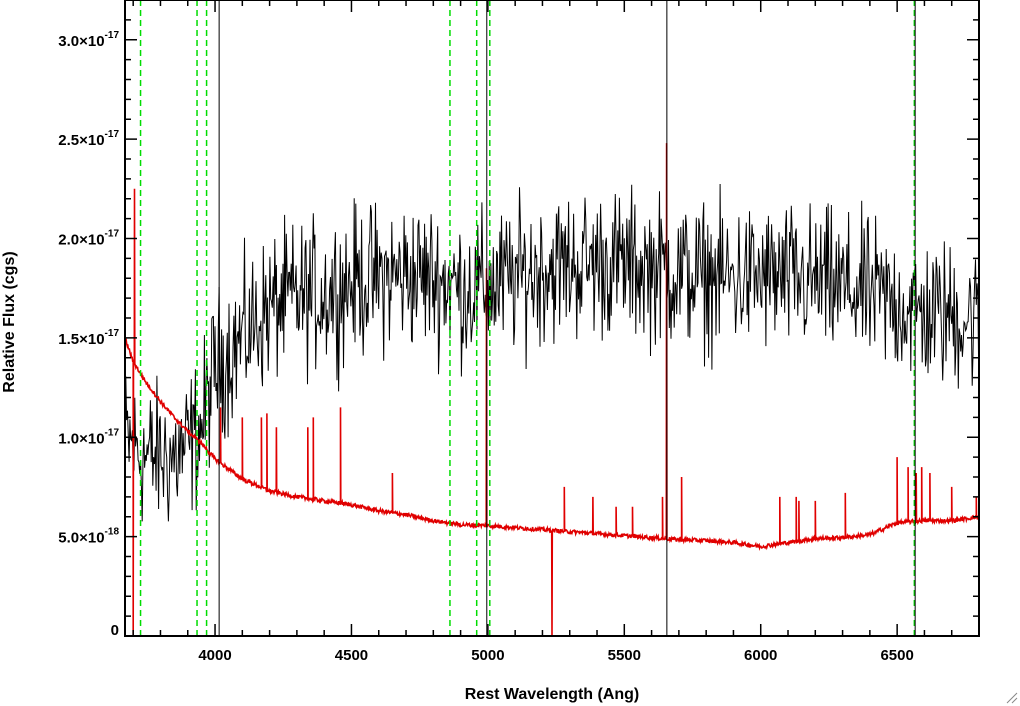 This screenshot has height=706, width=1020. I want to click on y-tick-label: 2.0×10⁻¹⁷, so click(88, 239).